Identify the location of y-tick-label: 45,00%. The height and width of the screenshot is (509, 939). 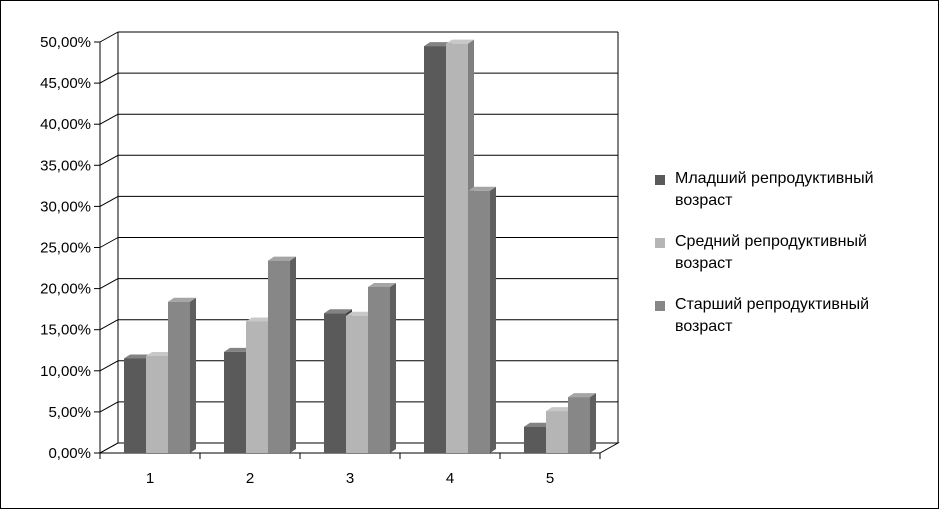
(65, 83).